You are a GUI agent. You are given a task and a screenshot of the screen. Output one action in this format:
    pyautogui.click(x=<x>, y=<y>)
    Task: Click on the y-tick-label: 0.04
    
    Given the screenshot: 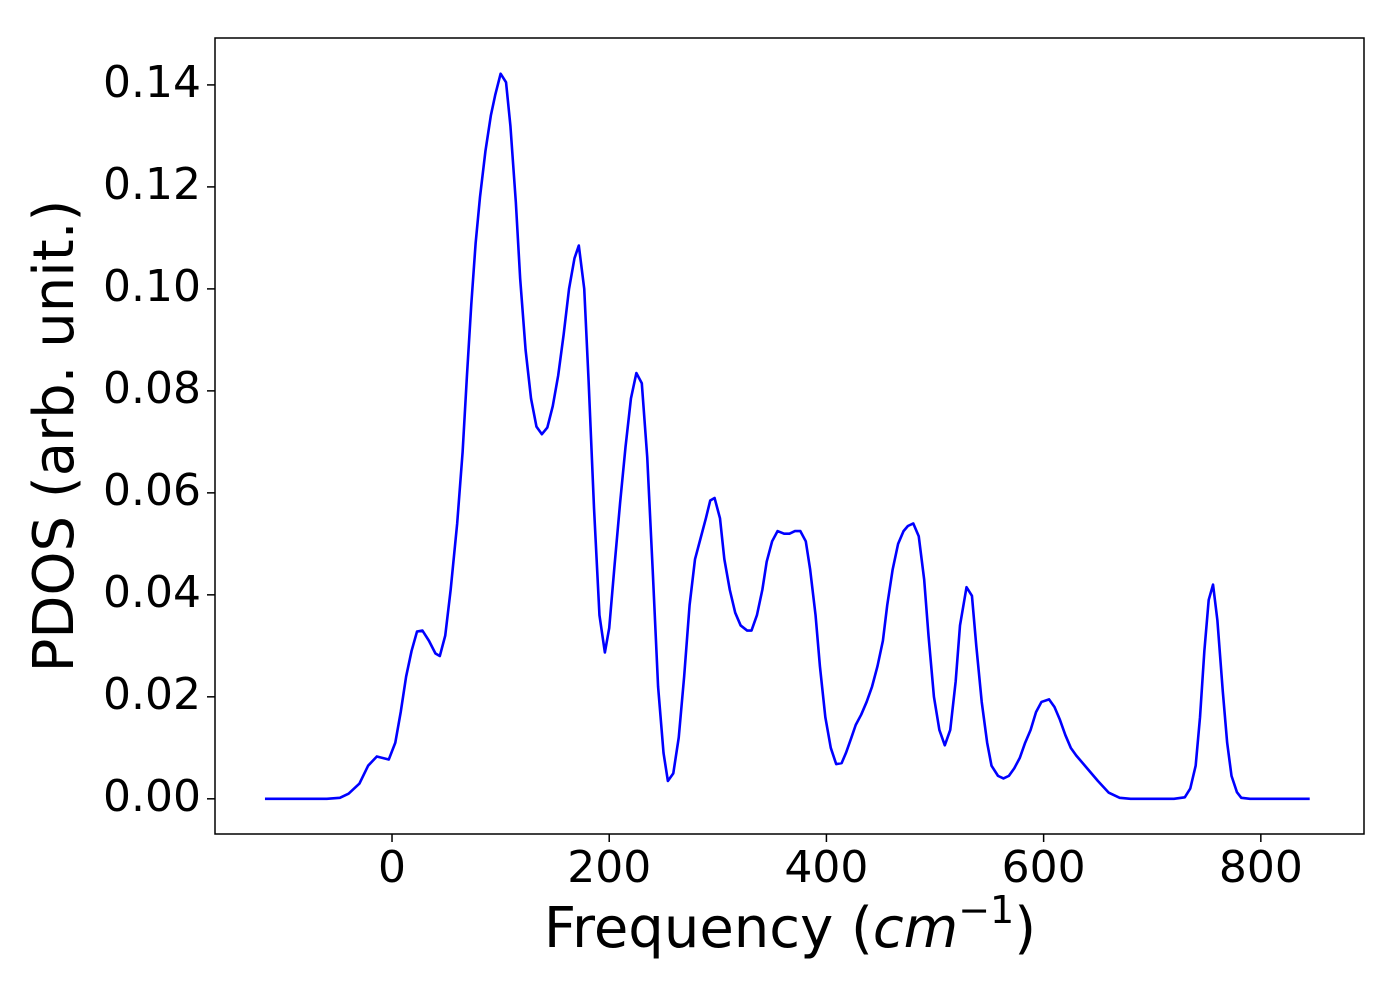 What is the action you would take?
    pyautogui.click(x=152, y=592)
    